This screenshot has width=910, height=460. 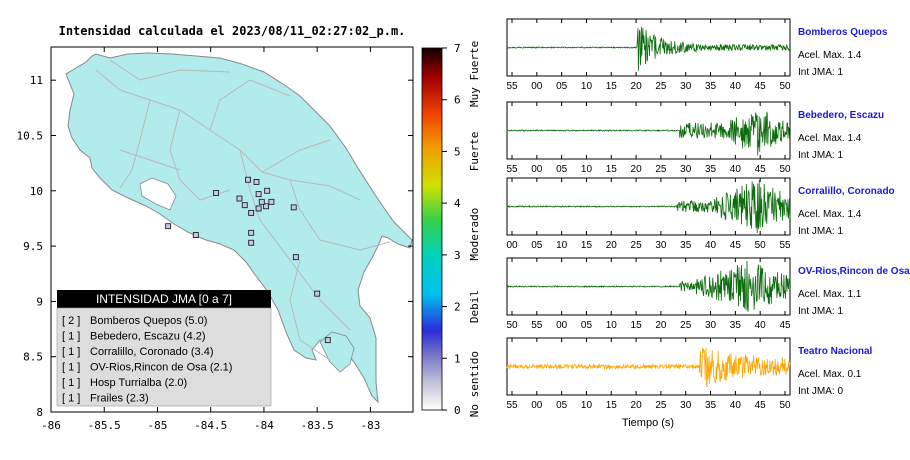 I want to click on legend-body, so click(x=164, y=357).